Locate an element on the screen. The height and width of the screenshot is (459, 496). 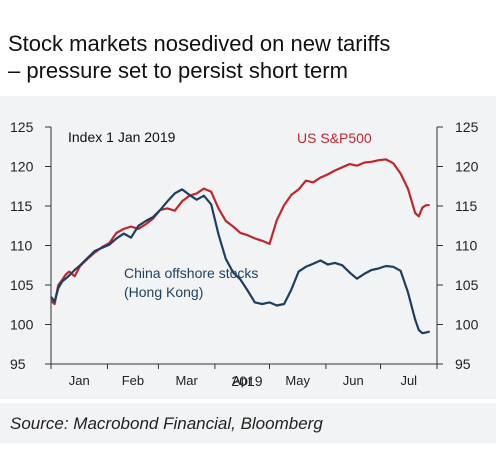
source-bar is located at coordinates (248, 423).